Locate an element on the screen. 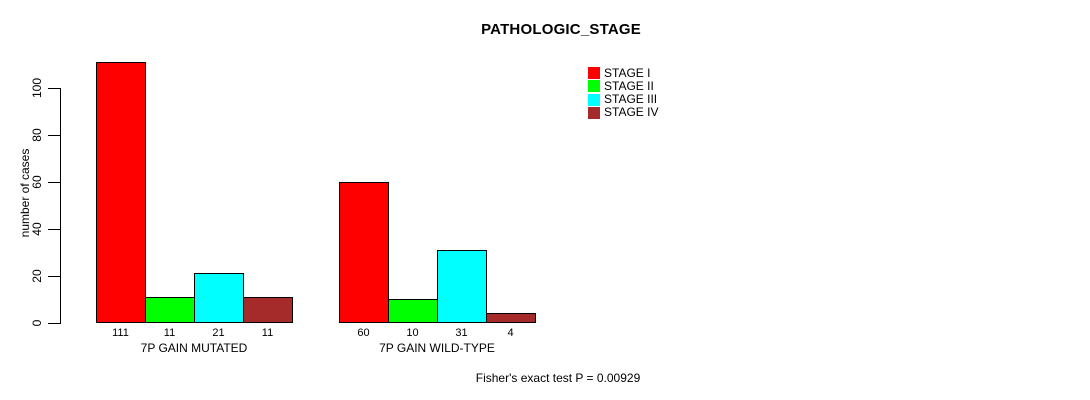 Image resolution: width=1090 pixels, height=400 pixels. bar-stage-iv-7p-gain-wild-type is located at coordinates (511, 318).